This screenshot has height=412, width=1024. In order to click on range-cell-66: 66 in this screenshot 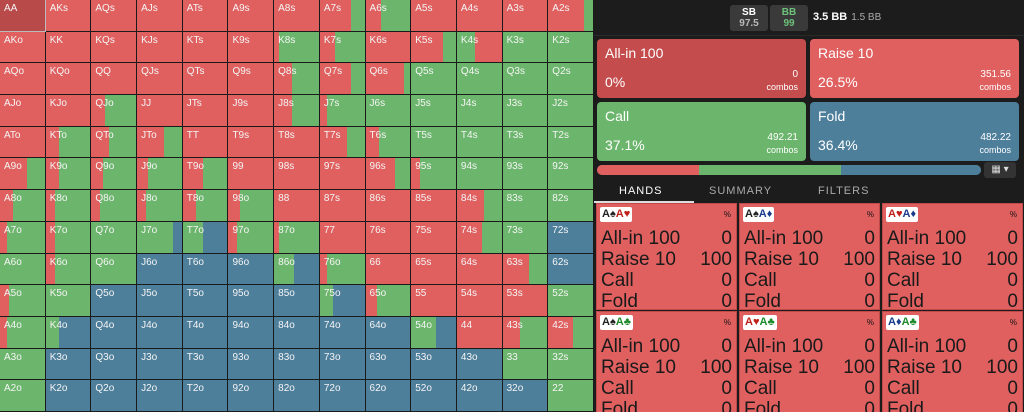, I will do `click(388, 269)`.